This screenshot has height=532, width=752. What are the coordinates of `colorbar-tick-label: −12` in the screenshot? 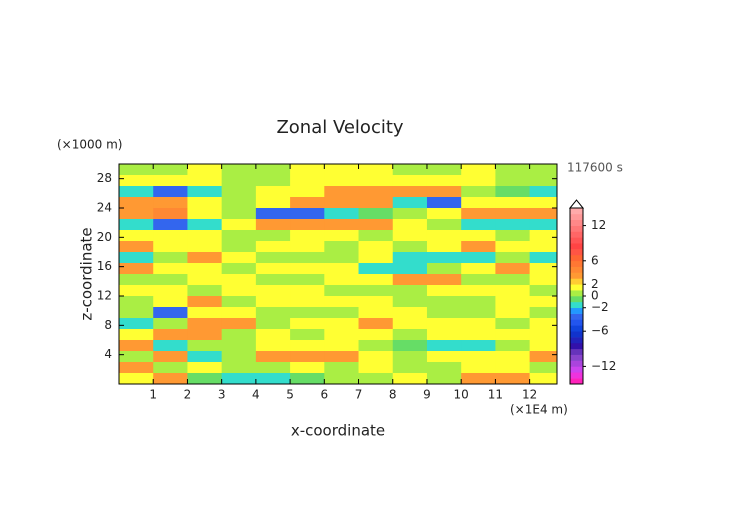 It's located at (603, 366).